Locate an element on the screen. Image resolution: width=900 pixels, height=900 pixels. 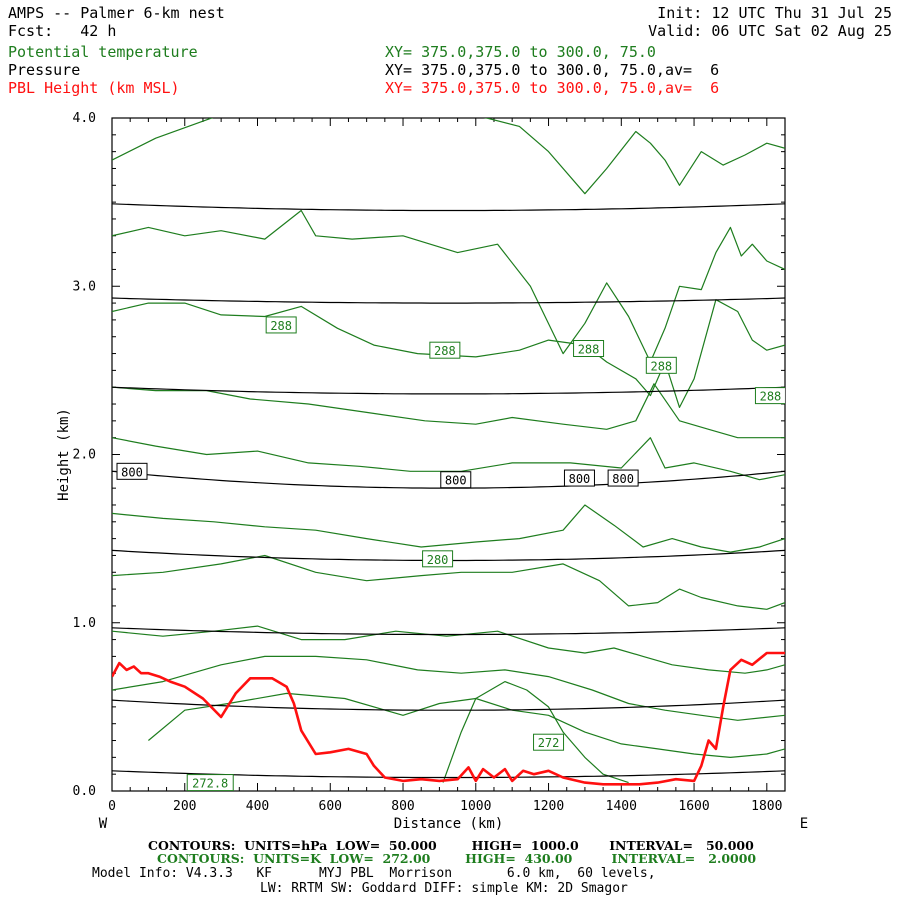
y-axis-label: Height (km) is located at coordinates (64, 454).